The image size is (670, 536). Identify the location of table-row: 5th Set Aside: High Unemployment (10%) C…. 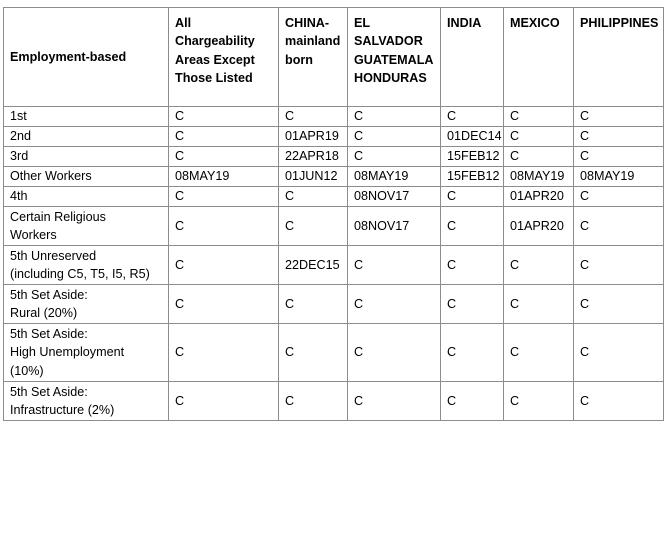
(333, 352).